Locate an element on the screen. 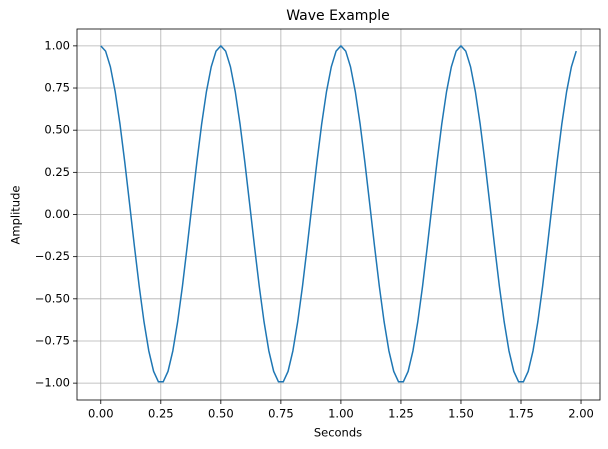 This screenshot has width=608, height=449. y-tick-label: 1.00 is located at coordinates (57, 45).